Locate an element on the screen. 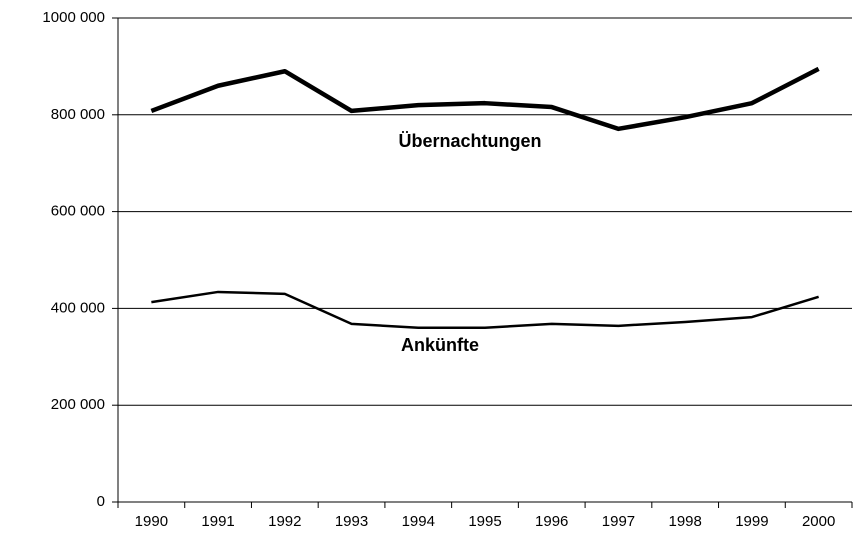 The width and height of the screenshot is (853, 542). x-tick-label: 1991 is located at coordinates (217, 521).